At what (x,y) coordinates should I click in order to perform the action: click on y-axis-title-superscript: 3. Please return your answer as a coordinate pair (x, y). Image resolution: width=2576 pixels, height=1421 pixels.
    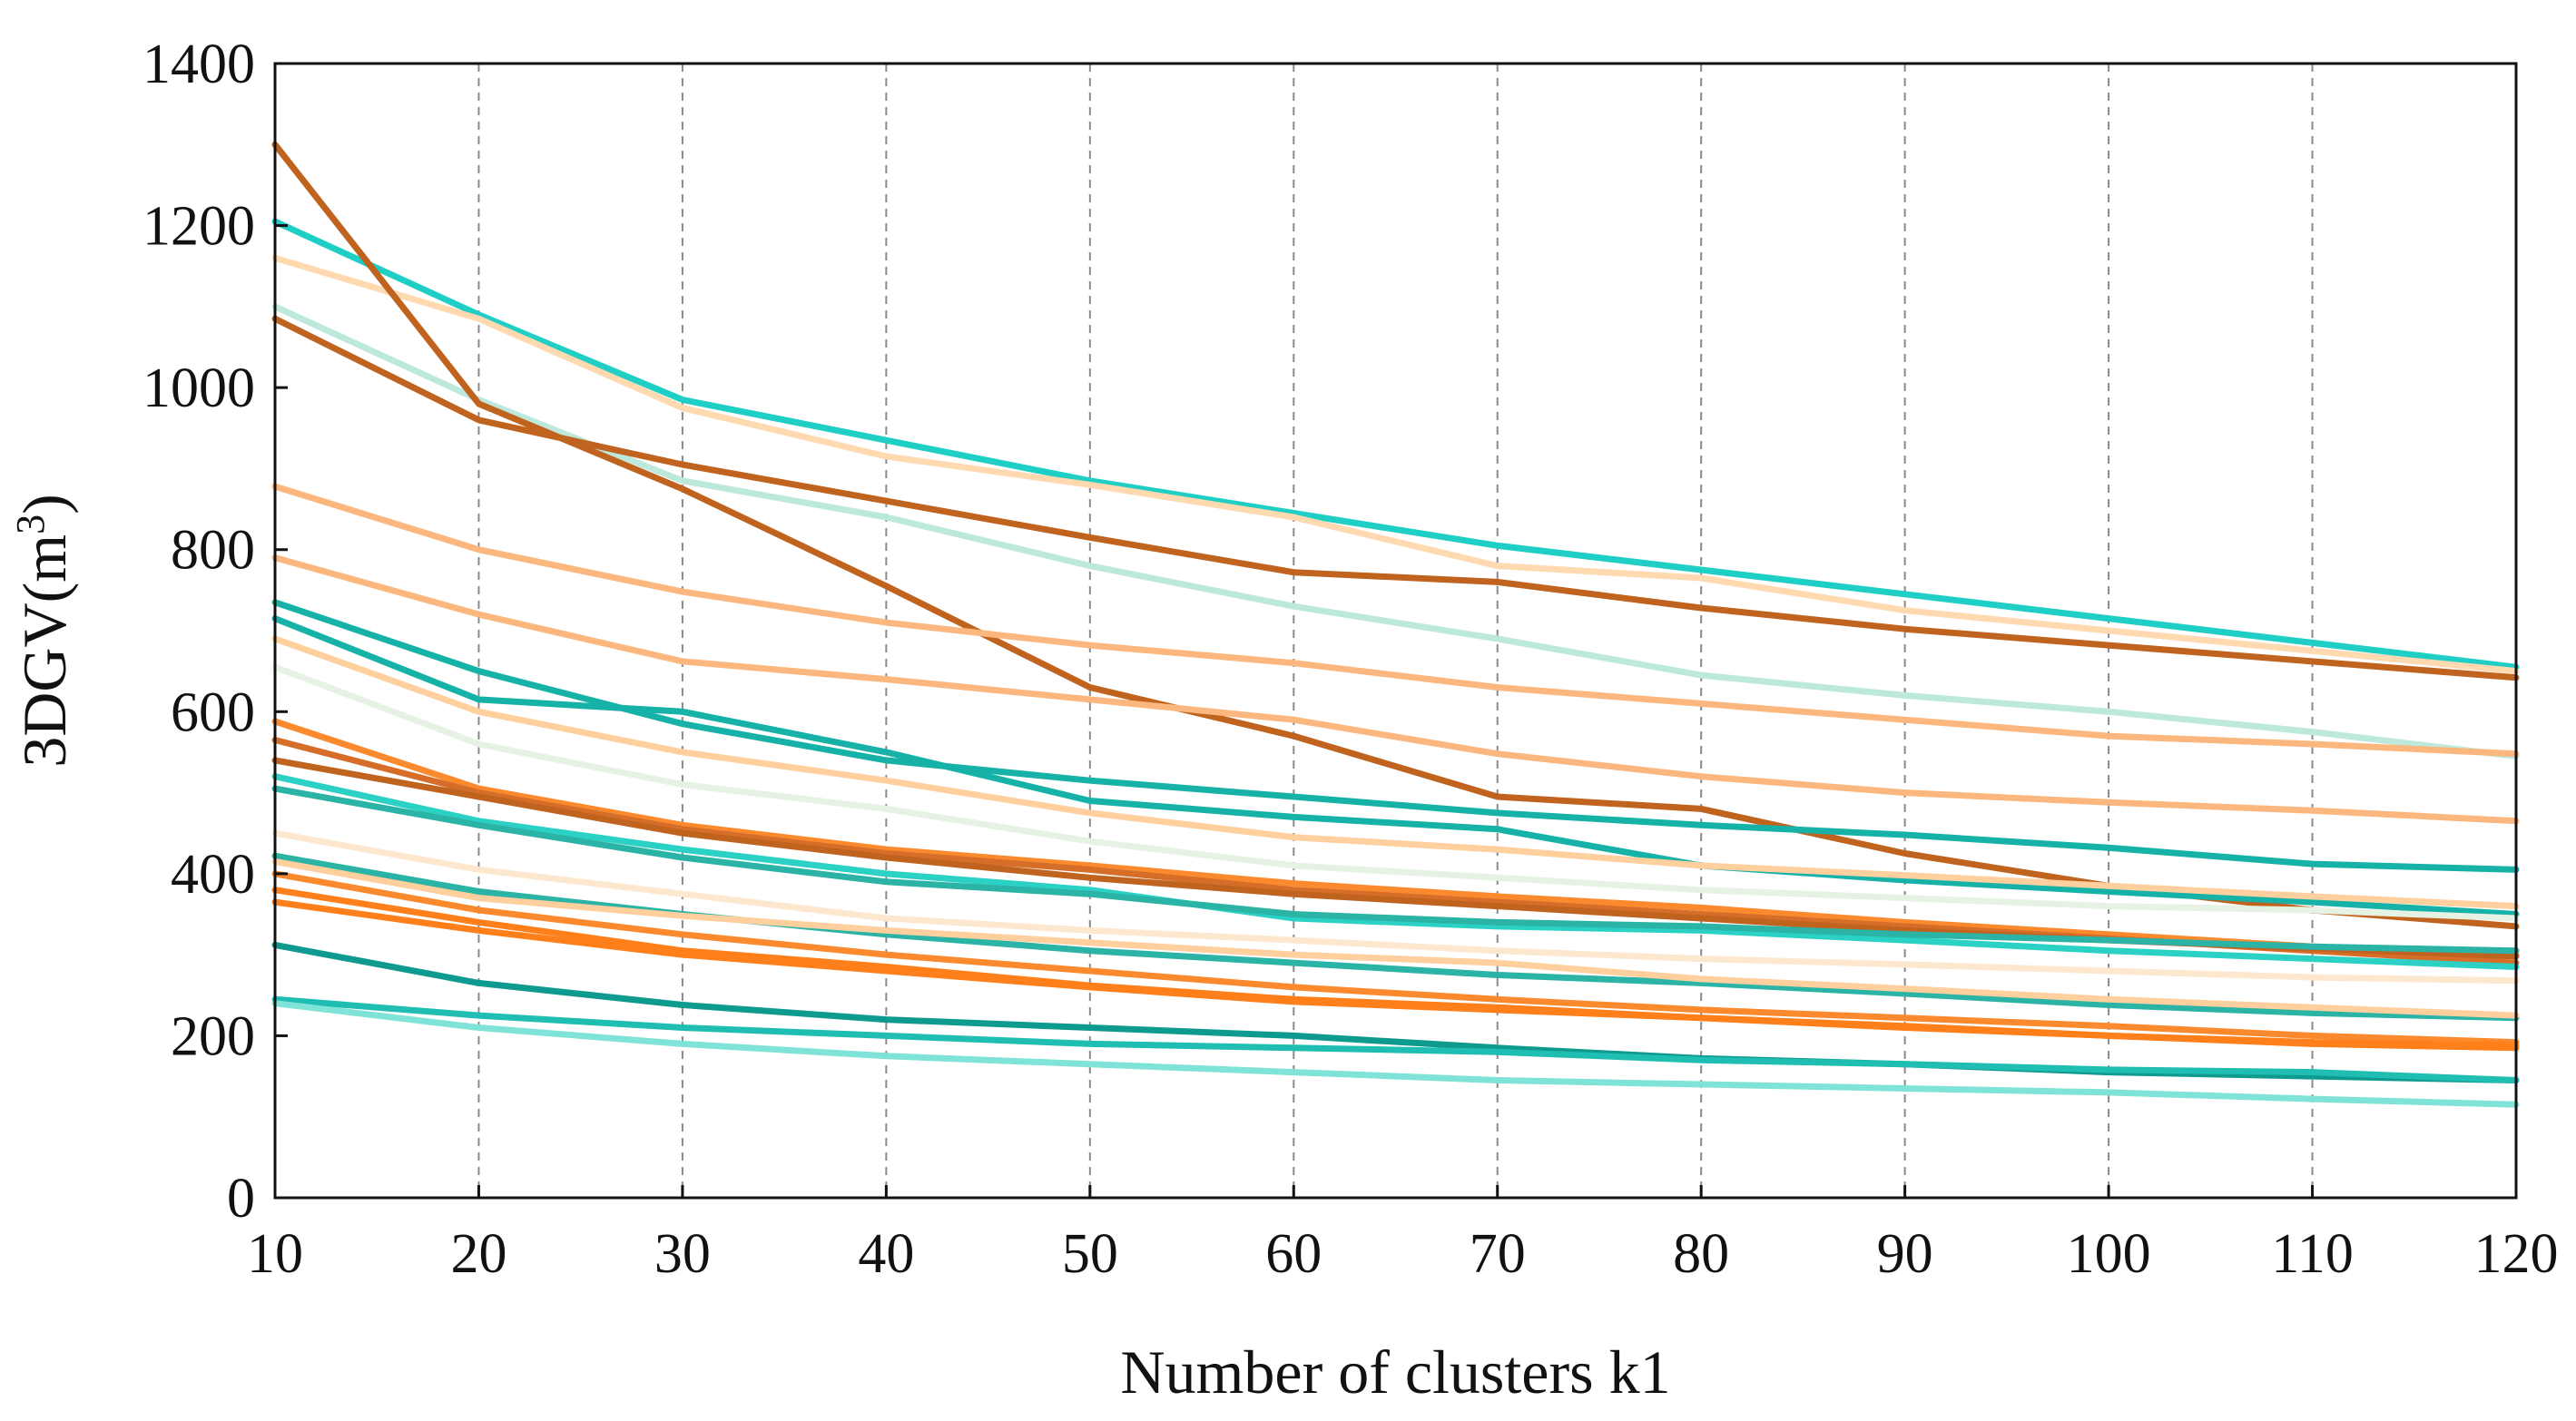
    Looking at the image, I should click on (30, 524).